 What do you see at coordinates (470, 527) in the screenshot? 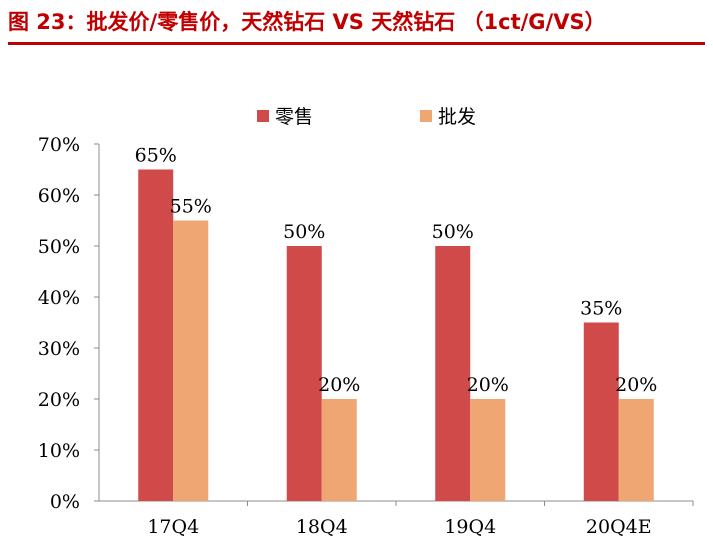
I see `x-tick-label: 19Q4` at bounding box center [470, 527].